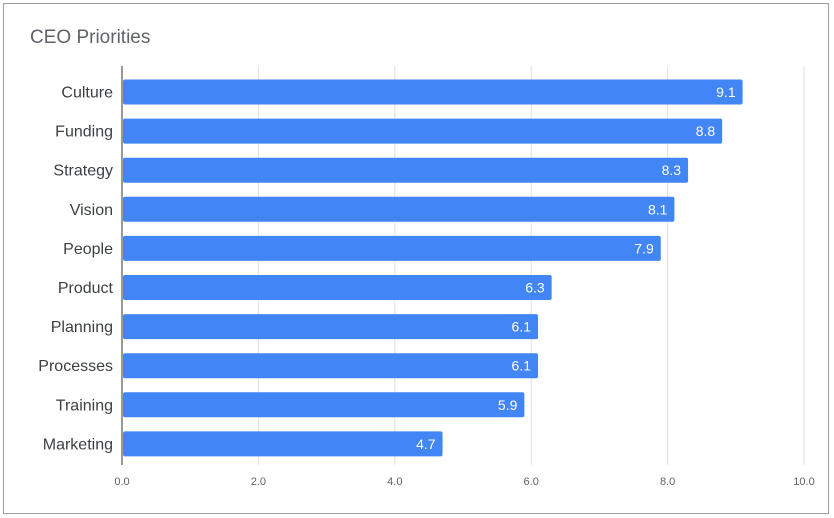  I want to click on data-label-processes: 6.1, so click(522, 366).